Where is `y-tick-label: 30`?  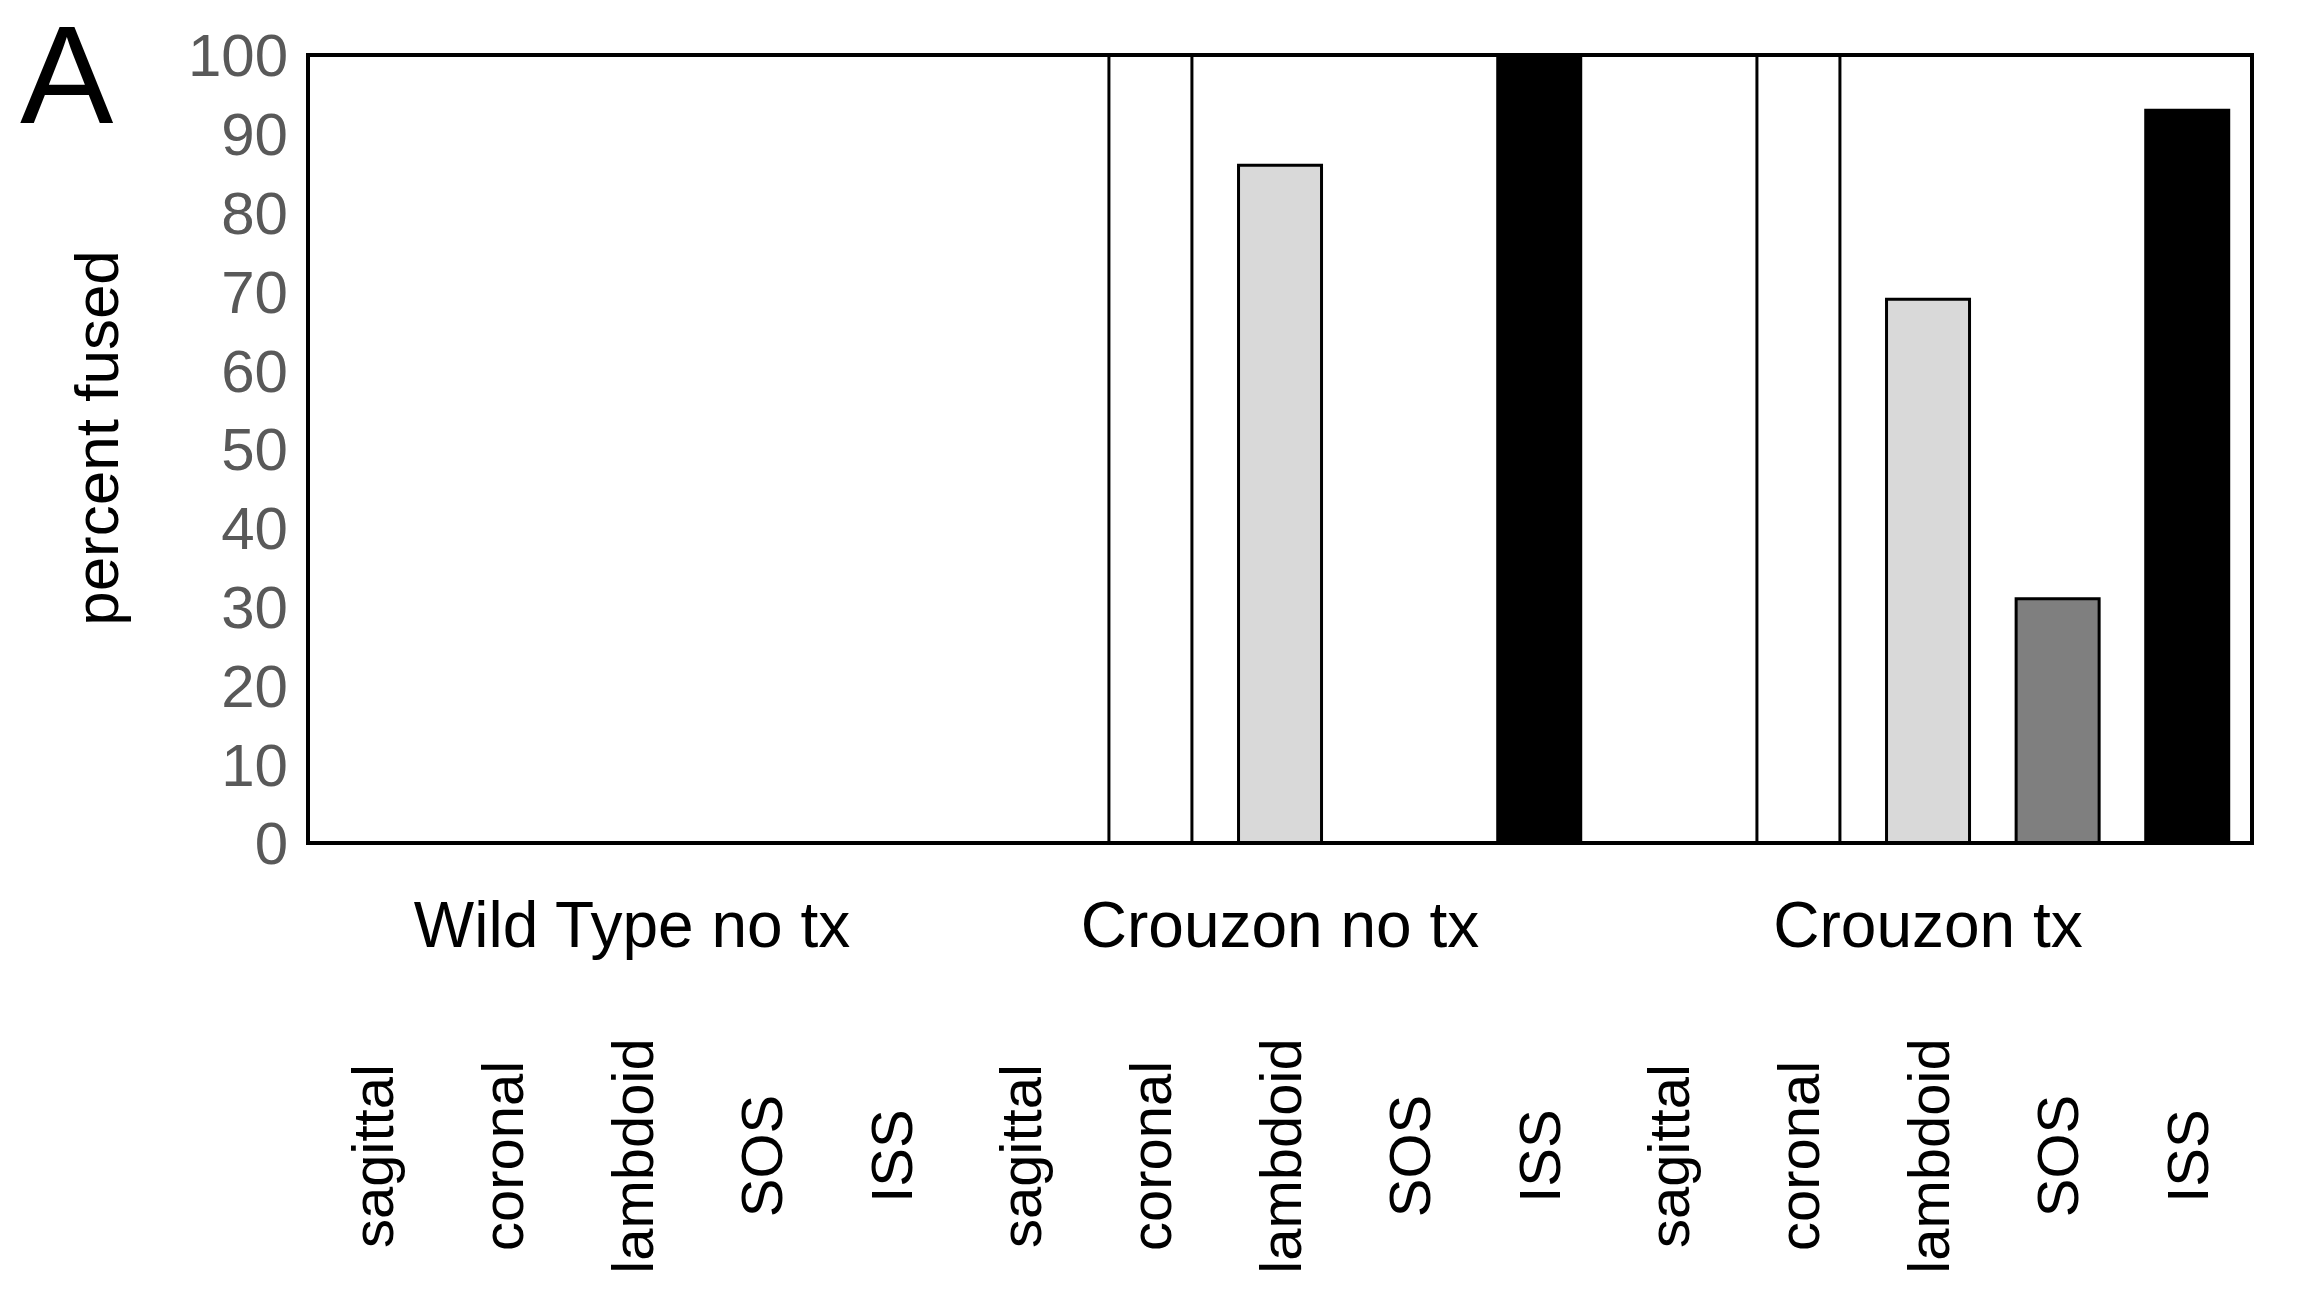 y-tick-label: 30 is located at coordinates (254, 607).